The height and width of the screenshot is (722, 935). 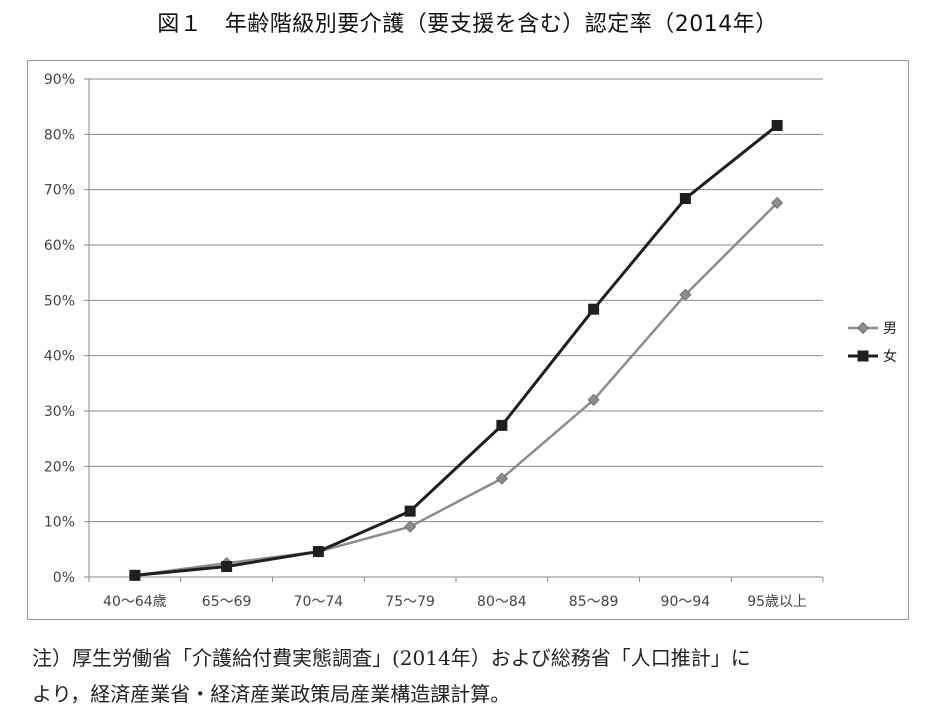 What do you see at coordinates (59, 523) in the screenshot?
I see `y-tick-label: 10%` at bounding box center [59, 523].